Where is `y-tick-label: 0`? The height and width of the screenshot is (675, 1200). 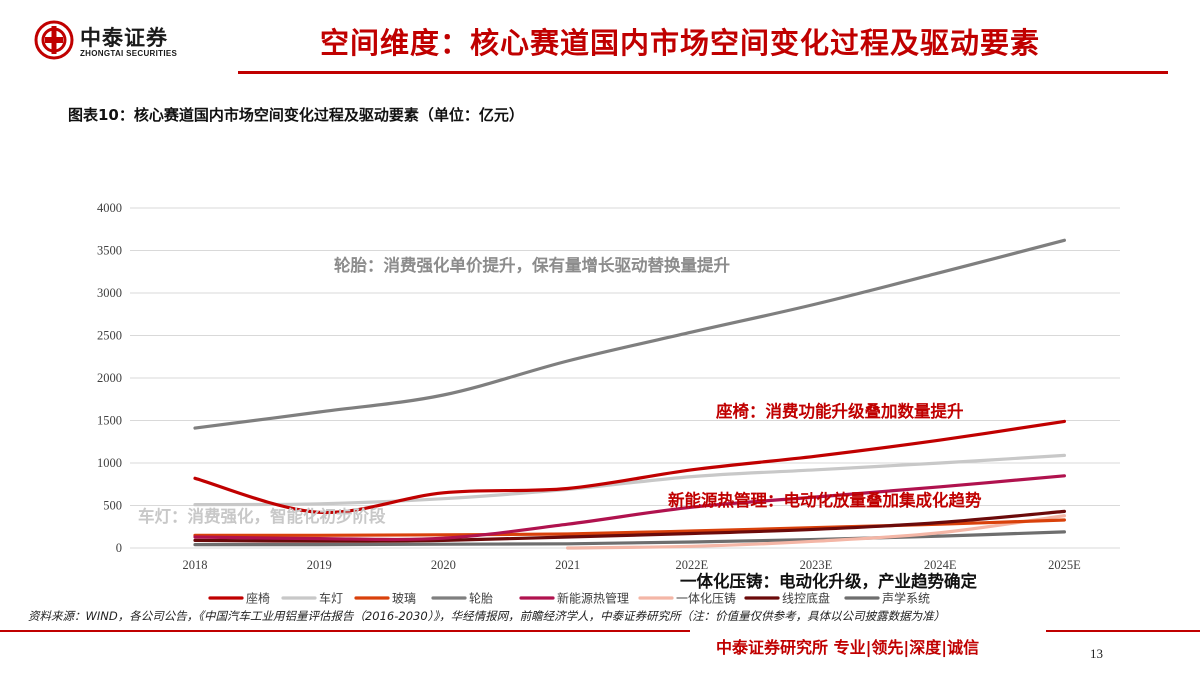
y-tick-label: 0 is located at coordinates (119, 548).